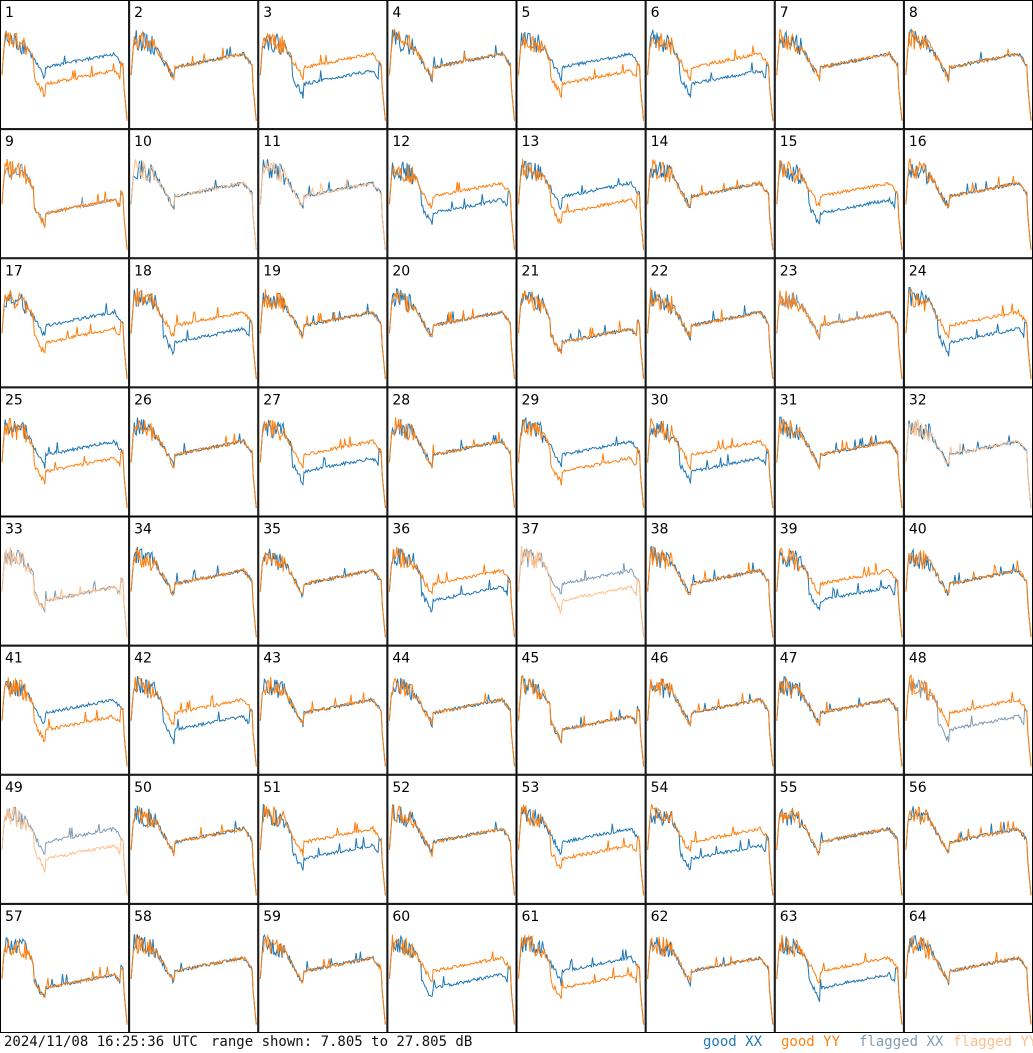 This screenshot has height=1053, width=1033. I want to click on panel-39: 39, so click(839, 581).